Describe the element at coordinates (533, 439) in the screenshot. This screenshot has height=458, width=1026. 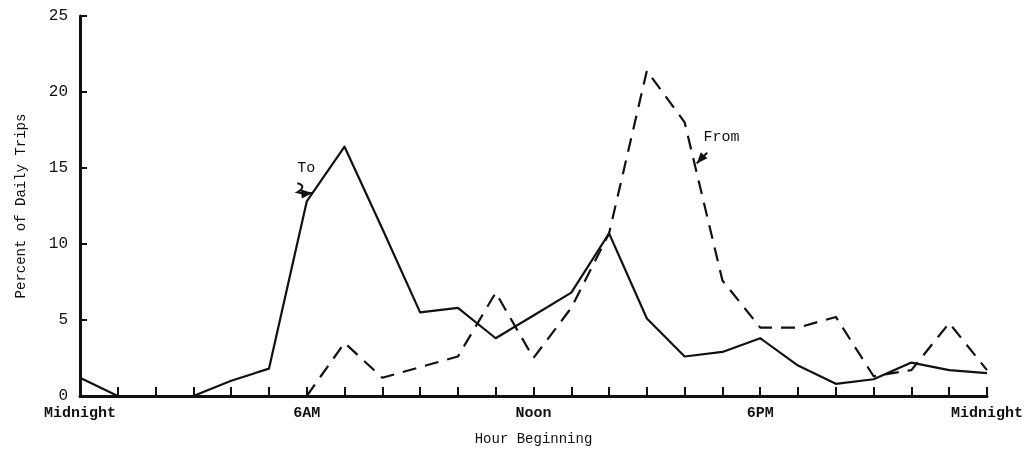
I see `x-axis-title: Hour Beginning` at that location.